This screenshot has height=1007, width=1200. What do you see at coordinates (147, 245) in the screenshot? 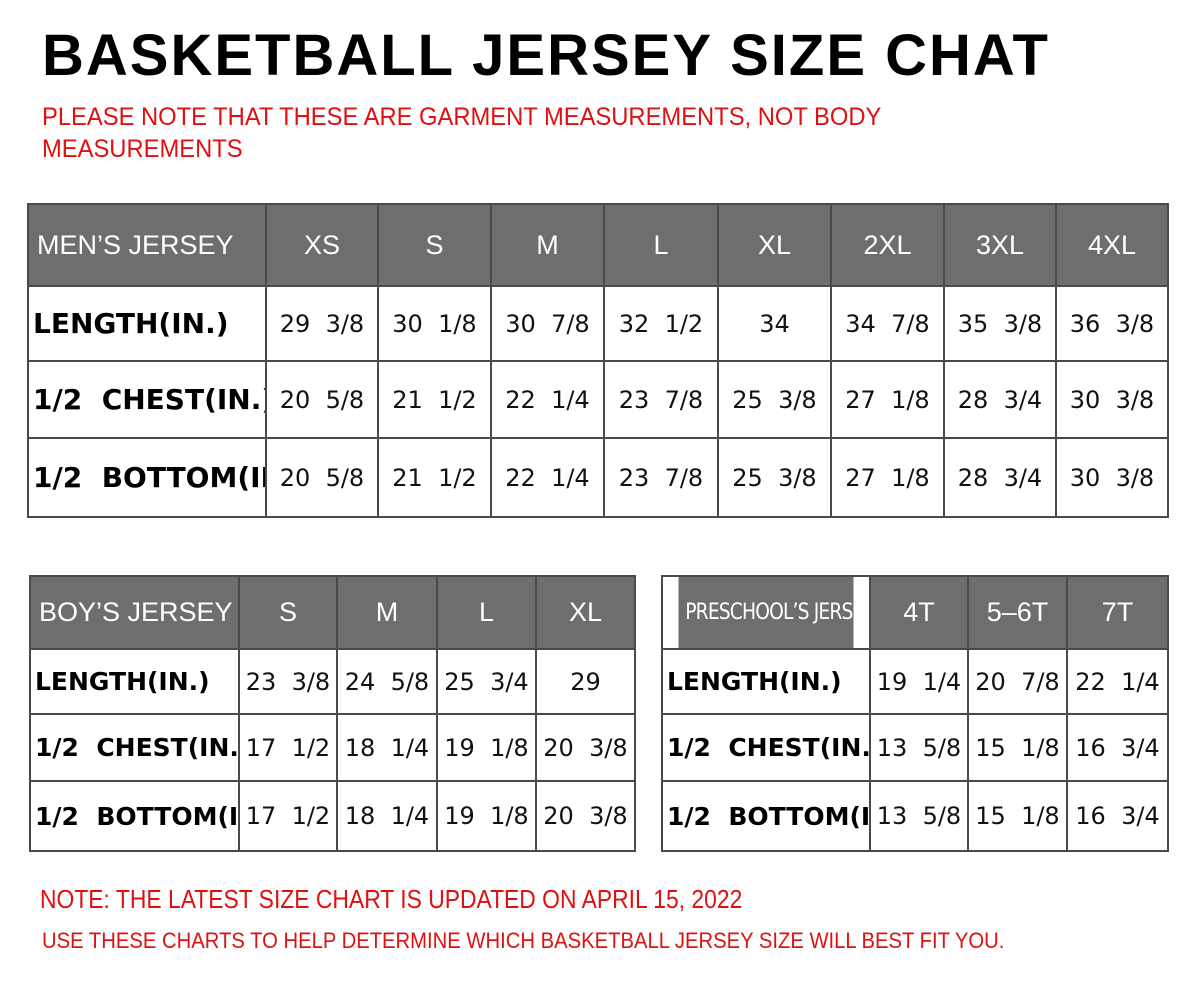
I see `table-title: MEN’S JERSEY` at bounding box center [147, 245].